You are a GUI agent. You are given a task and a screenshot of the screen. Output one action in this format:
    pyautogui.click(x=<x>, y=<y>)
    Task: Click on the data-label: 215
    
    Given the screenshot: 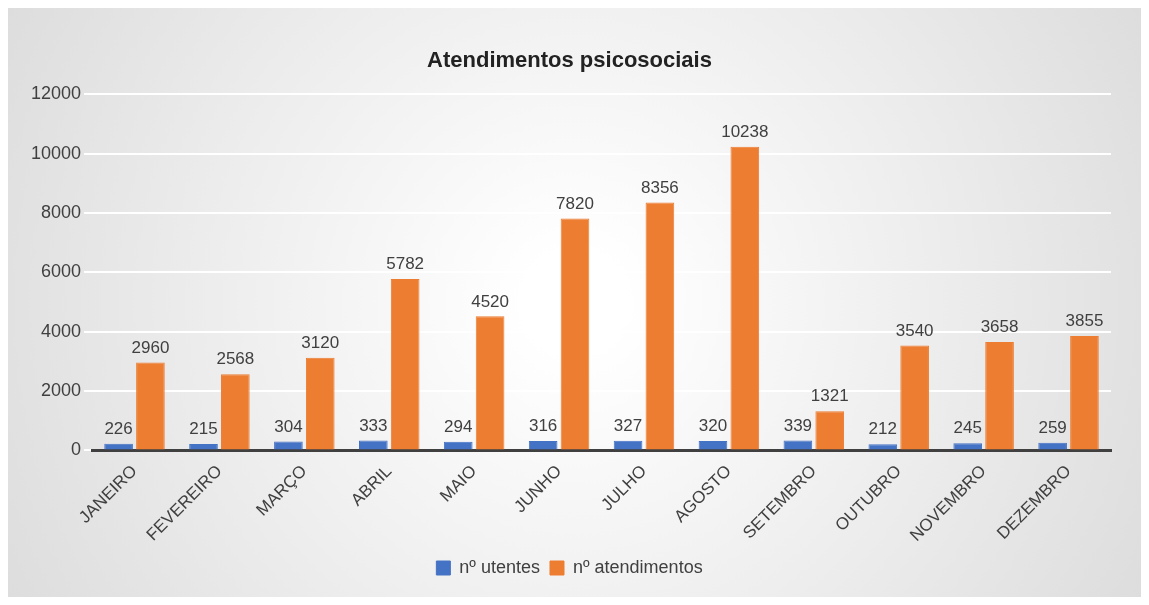 What is the action you would take?
    pyautogui.click(x=203, y=429)
    